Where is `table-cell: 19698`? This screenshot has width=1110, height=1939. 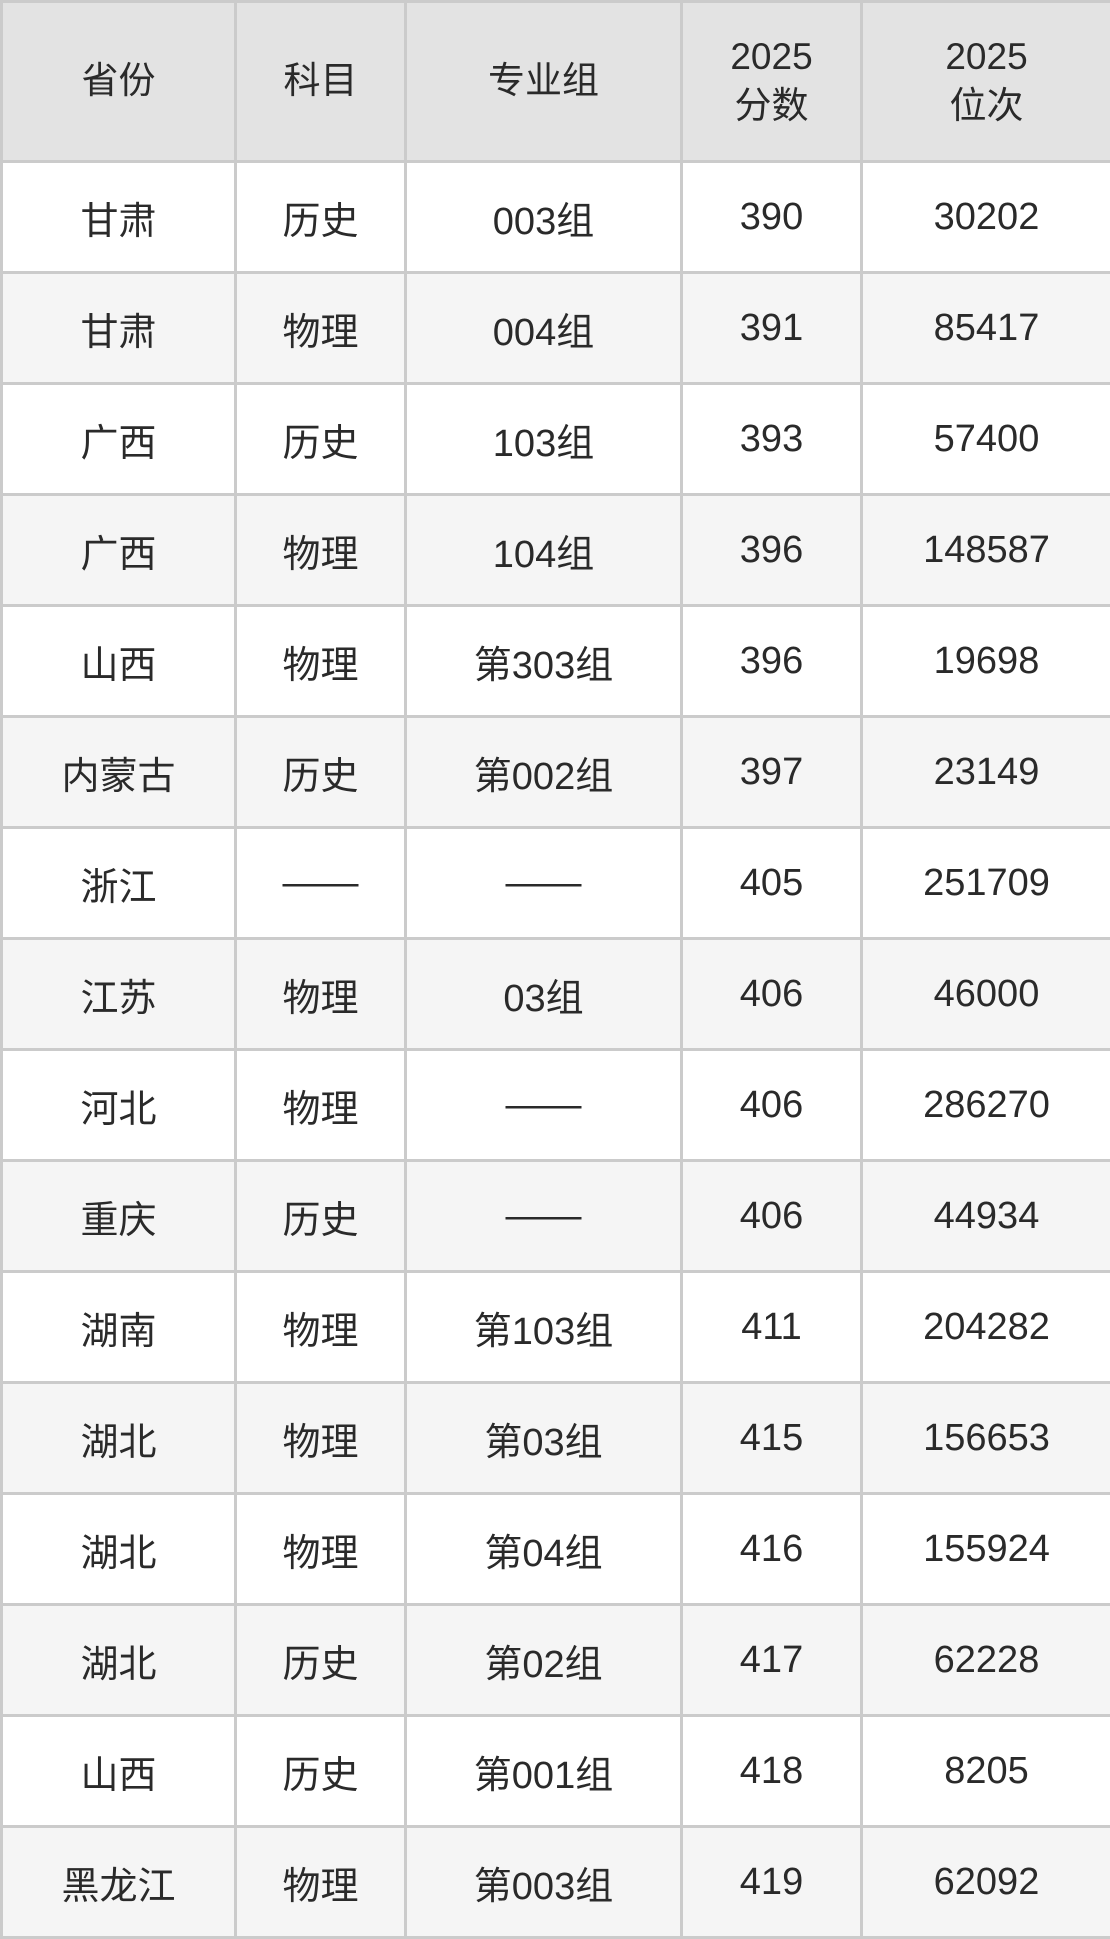
table-cell: 19698 is located at coordinates (986, 661).